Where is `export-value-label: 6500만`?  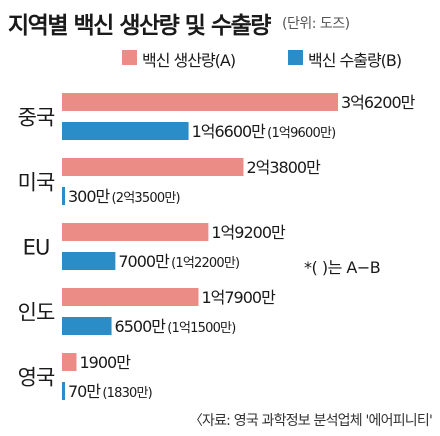
export-value-label: 6500만 is located at coordinates (141, 326).